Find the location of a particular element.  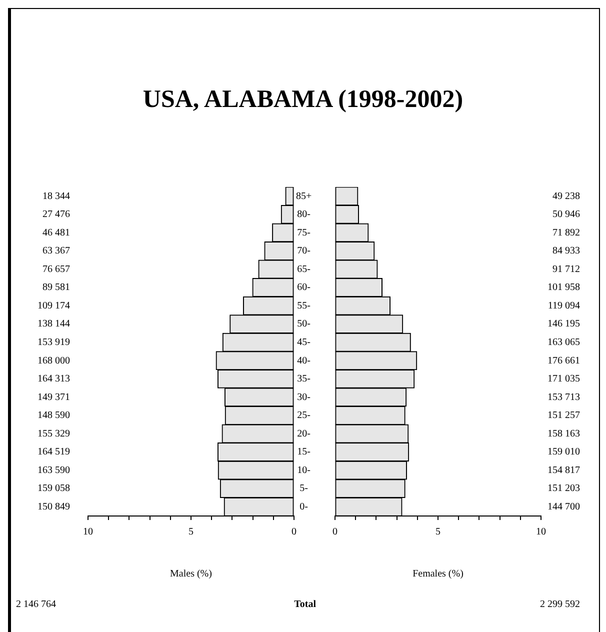

y-tick-label: 60- is located at coordinates (303, 288).